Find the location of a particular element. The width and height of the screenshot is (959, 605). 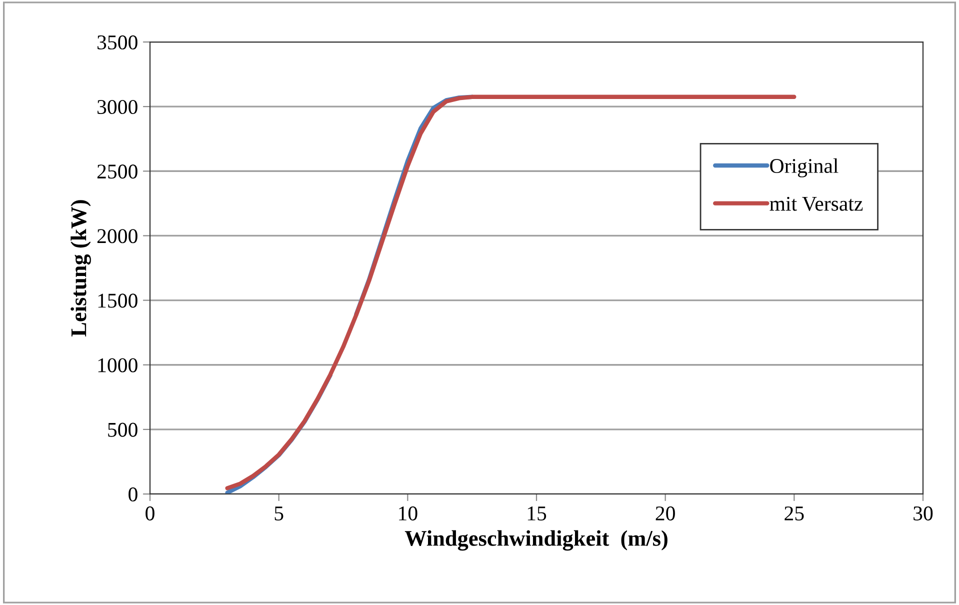

legend-label: Original is located at coordinates (804, 168).